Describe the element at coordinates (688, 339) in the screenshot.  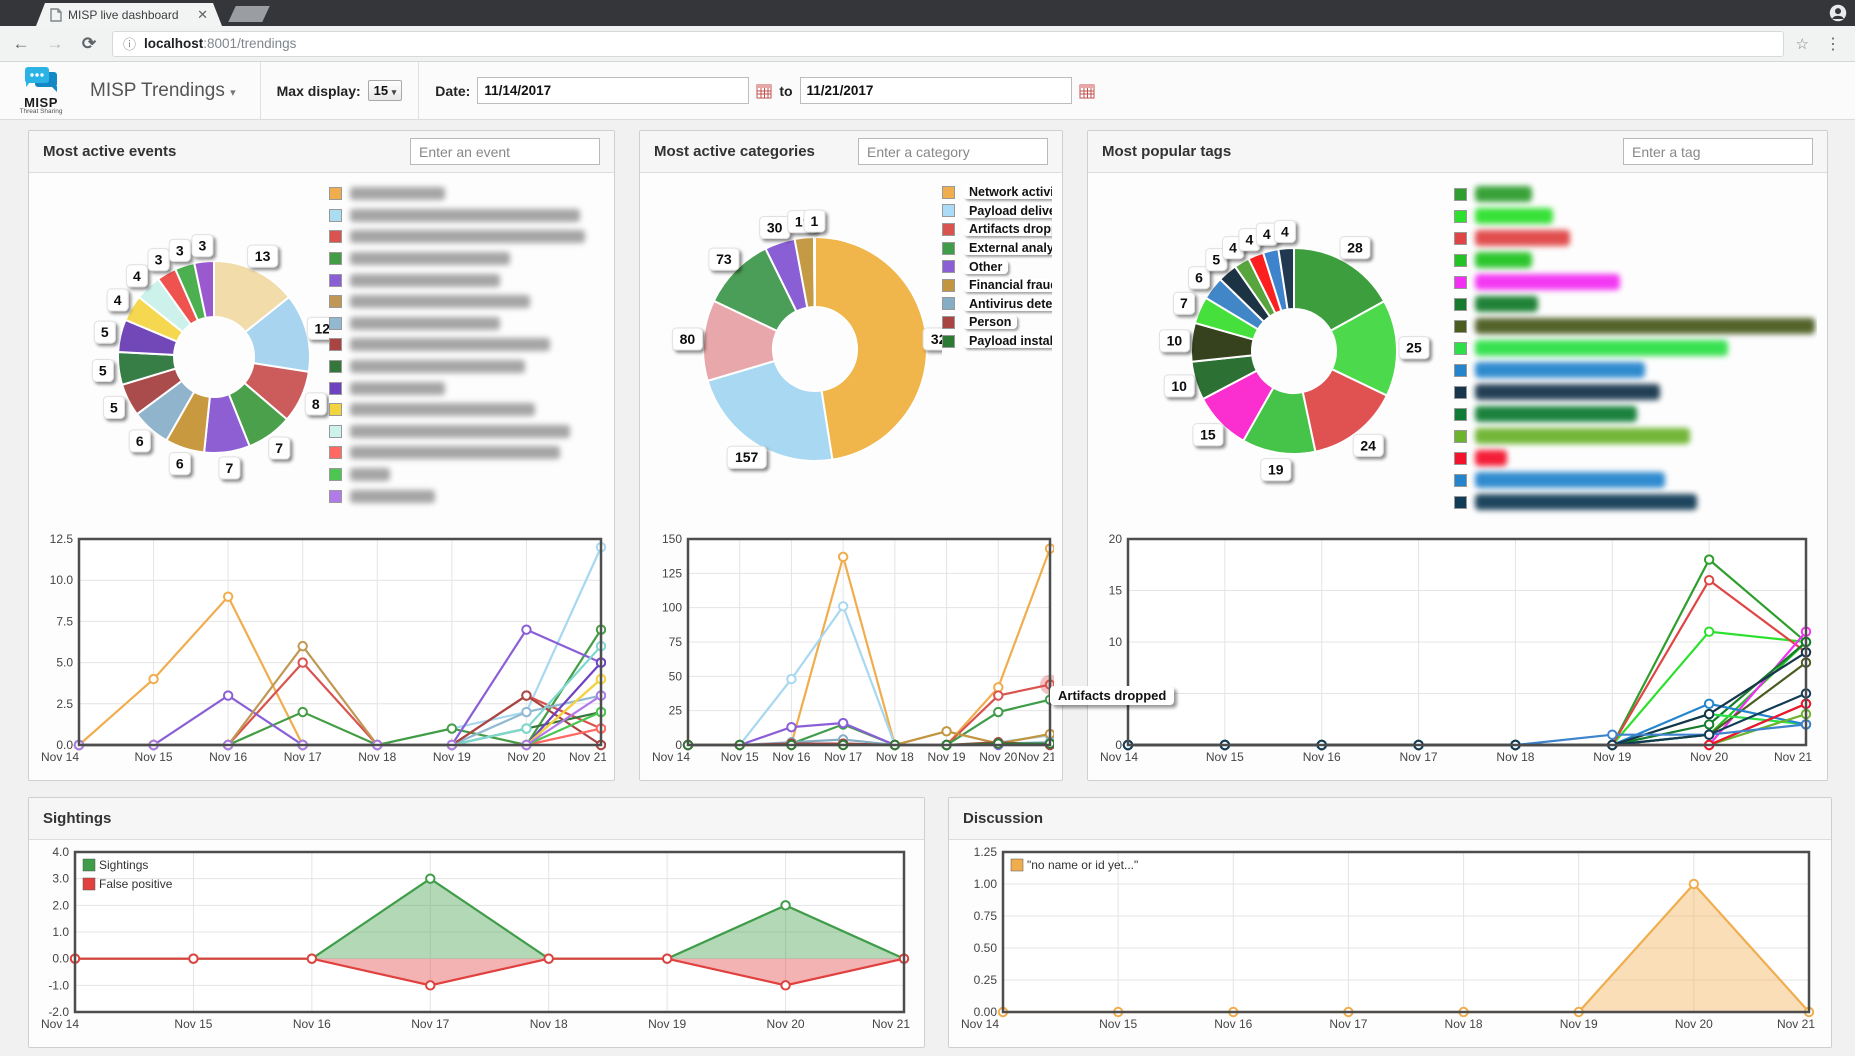
I see `svg-text: 80` at that location.